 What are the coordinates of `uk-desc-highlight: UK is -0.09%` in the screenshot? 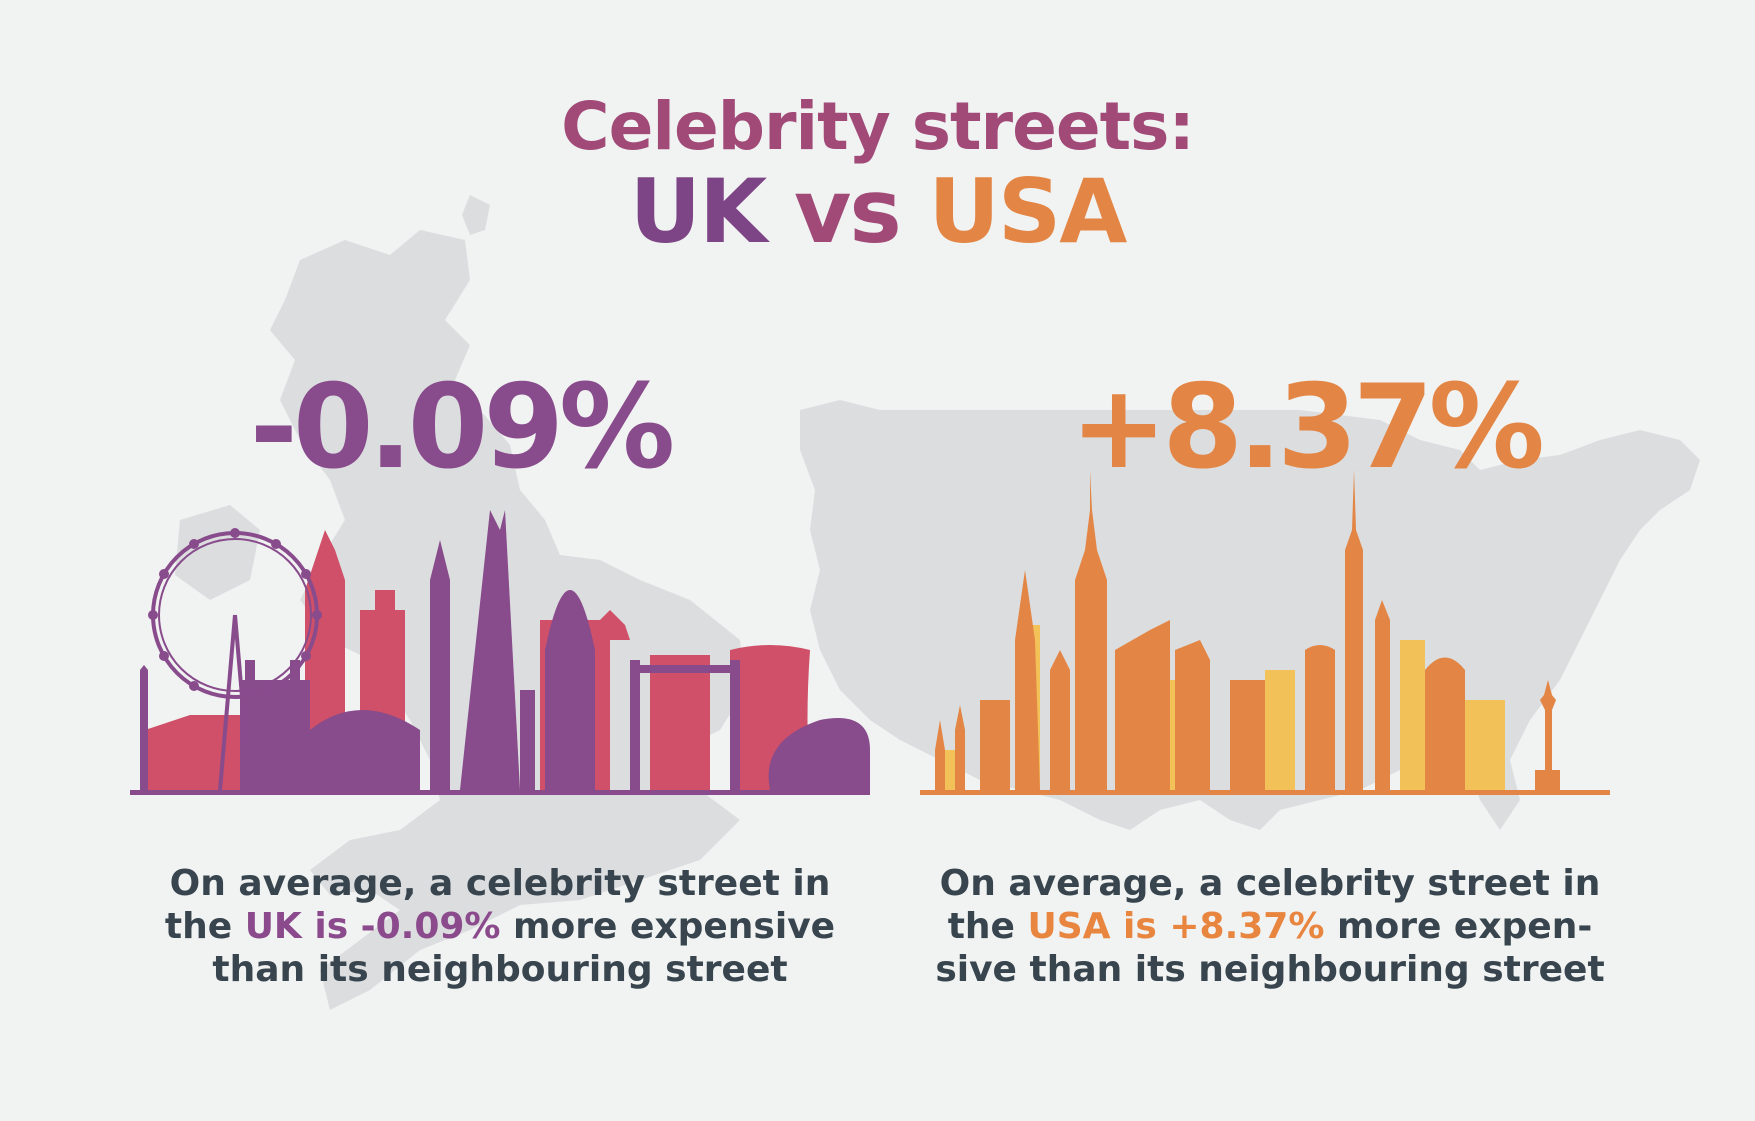 It's located at (372, 926).